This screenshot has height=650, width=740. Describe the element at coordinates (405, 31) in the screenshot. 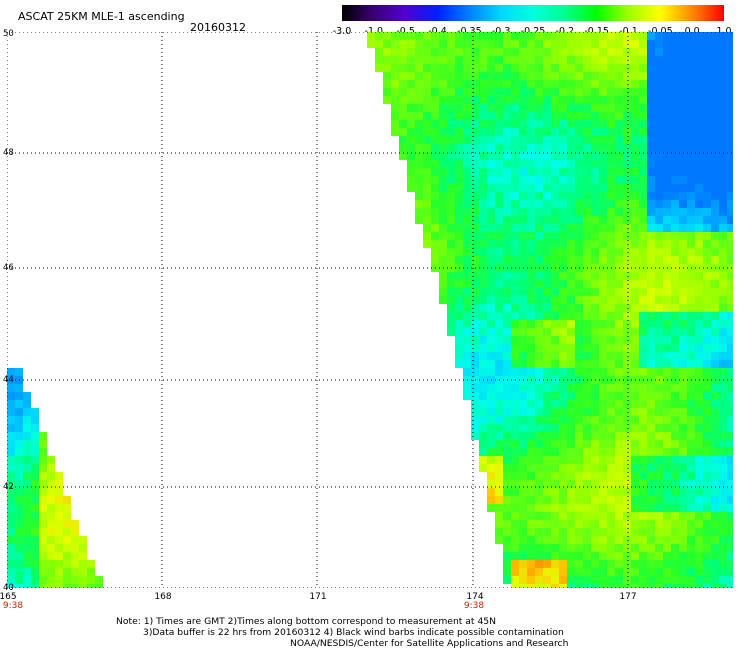

I see `colorbar-tick-label: -0.5` at that location.